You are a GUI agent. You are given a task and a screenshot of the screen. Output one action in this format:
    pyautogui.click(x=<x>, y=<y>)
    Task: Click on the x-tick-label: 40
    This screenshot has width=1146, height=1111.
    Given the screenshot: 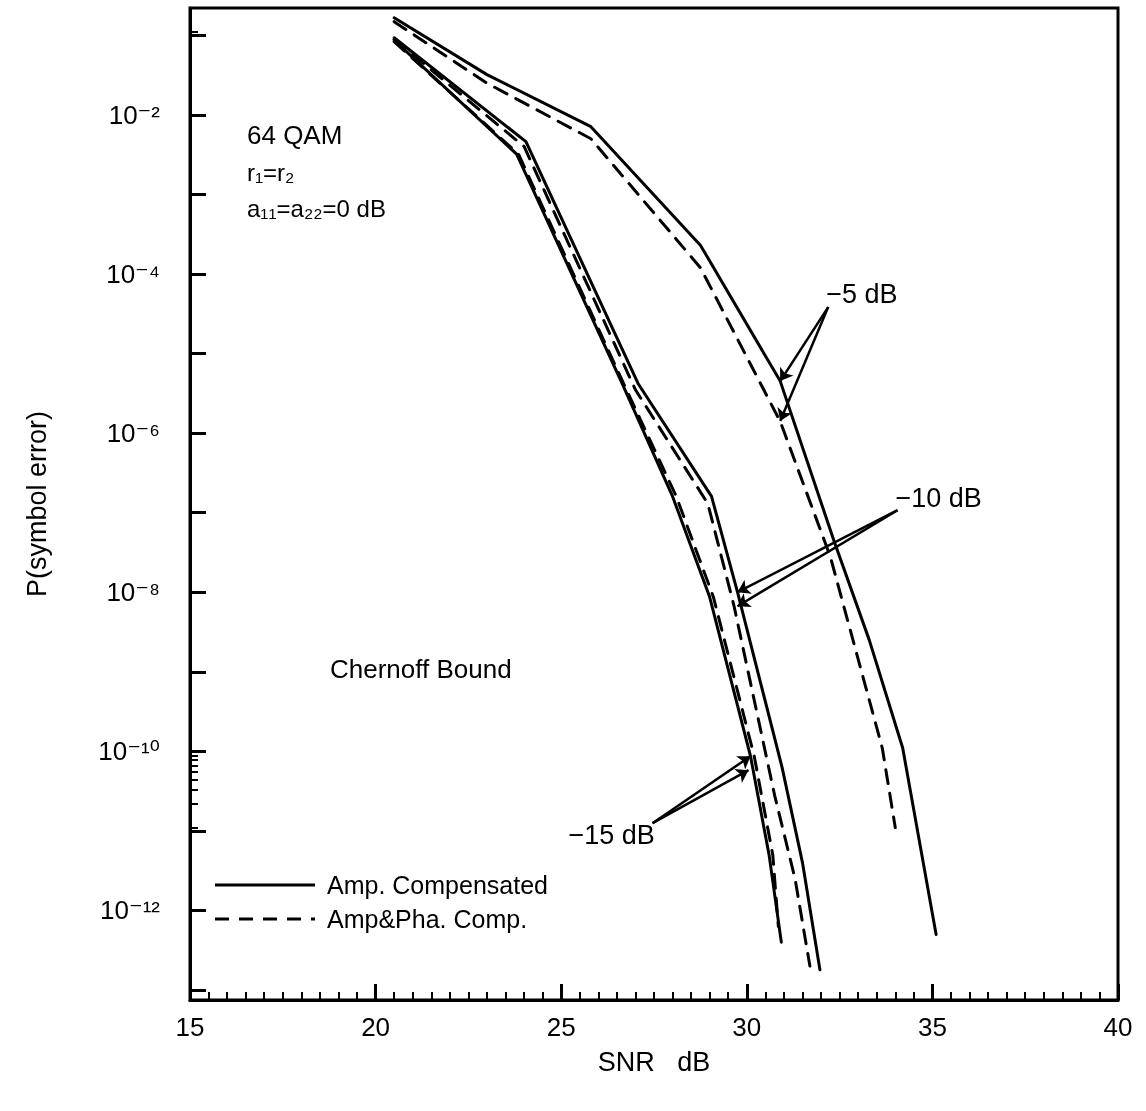 What is the action you would take?
    pyautogui.click(x=1118, y=1027)
    